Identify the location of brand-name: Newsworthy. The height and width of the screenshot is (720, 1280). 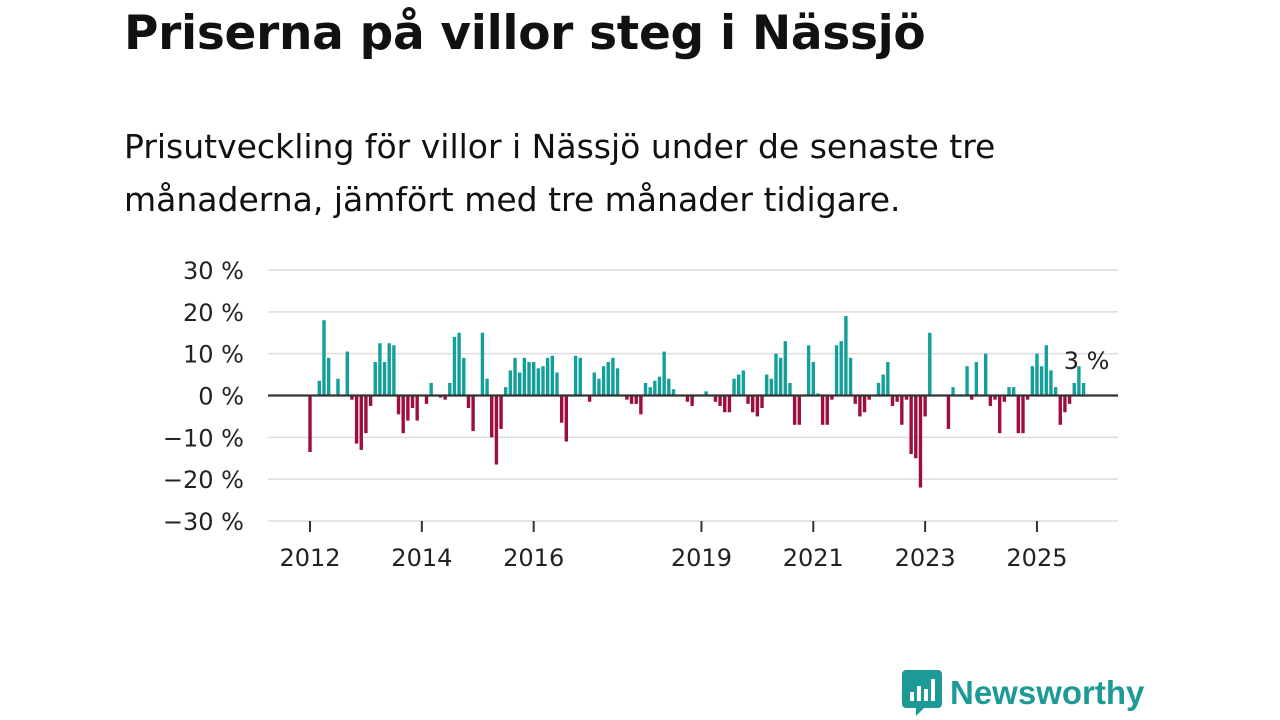
(1047, 692).